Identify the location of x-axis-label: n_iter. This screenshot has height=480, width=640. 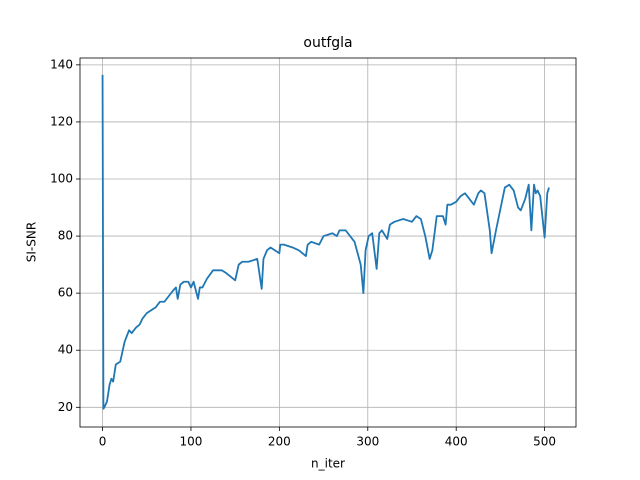
(328, 464).